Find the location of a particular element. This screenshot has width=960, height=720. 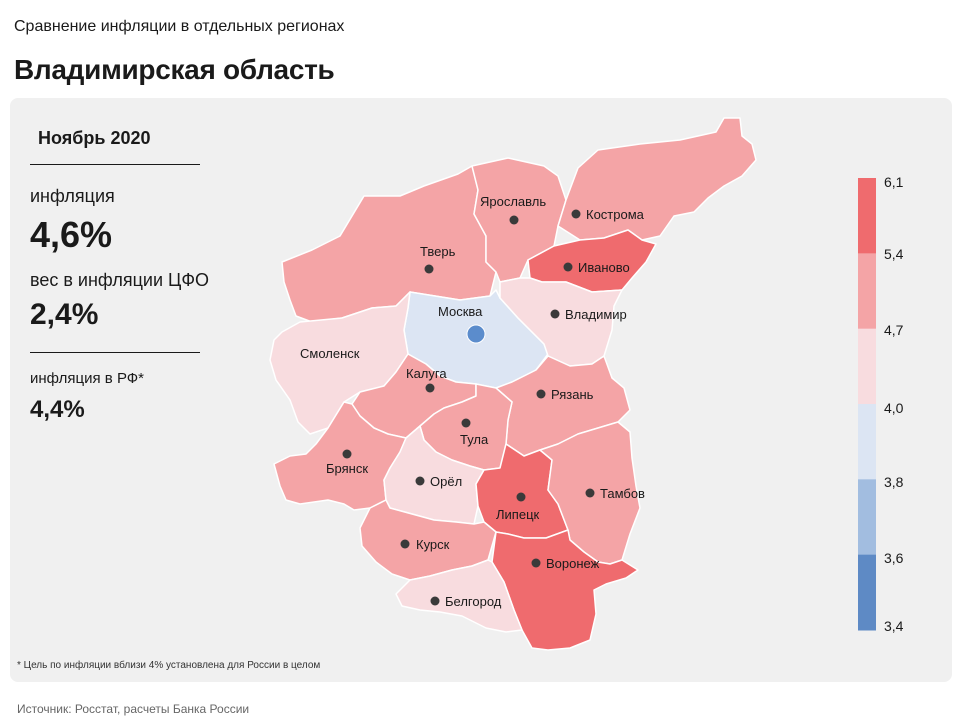

region-belgorod is located at coordinates (459, 596).